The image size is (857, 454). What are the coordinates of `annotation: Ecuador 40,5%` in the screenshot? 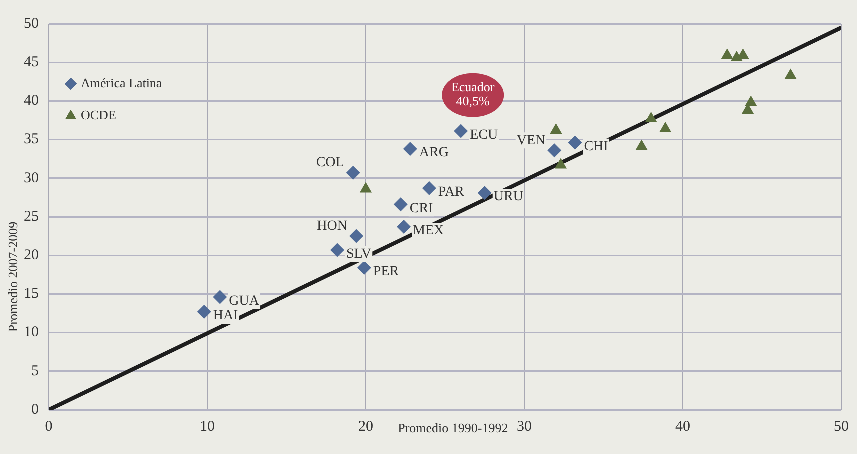 It's located at (473, 94).